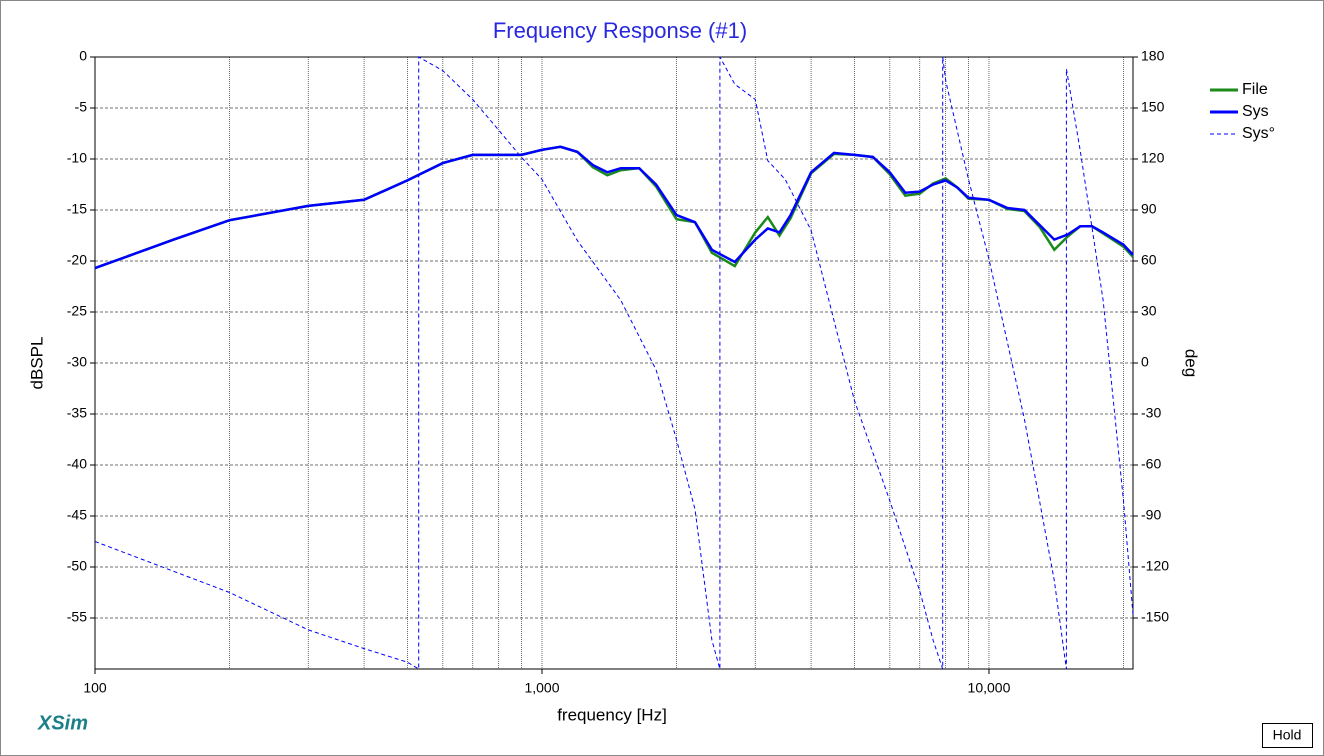 Image resolution: width=1324 pixels, height=756 pixels. I want to click on button-label: Hold, so click(1287, 735).